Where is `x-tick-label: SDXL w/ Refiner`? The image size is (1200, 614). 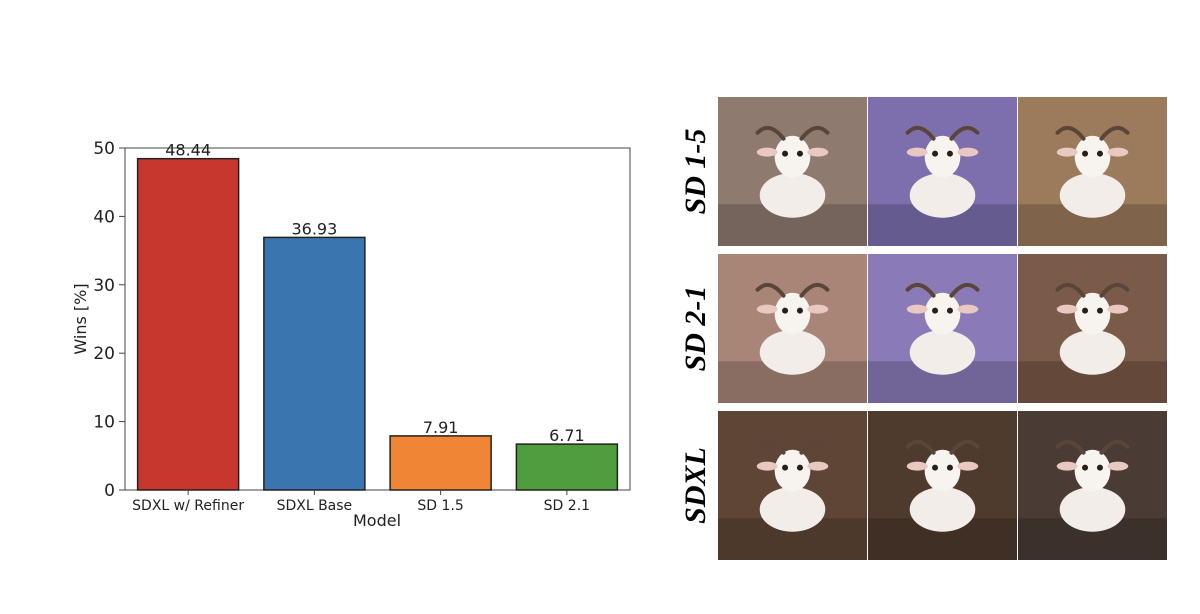 x-tick-label: SDXL w/ Refiner is located at coordinates (188, 506).